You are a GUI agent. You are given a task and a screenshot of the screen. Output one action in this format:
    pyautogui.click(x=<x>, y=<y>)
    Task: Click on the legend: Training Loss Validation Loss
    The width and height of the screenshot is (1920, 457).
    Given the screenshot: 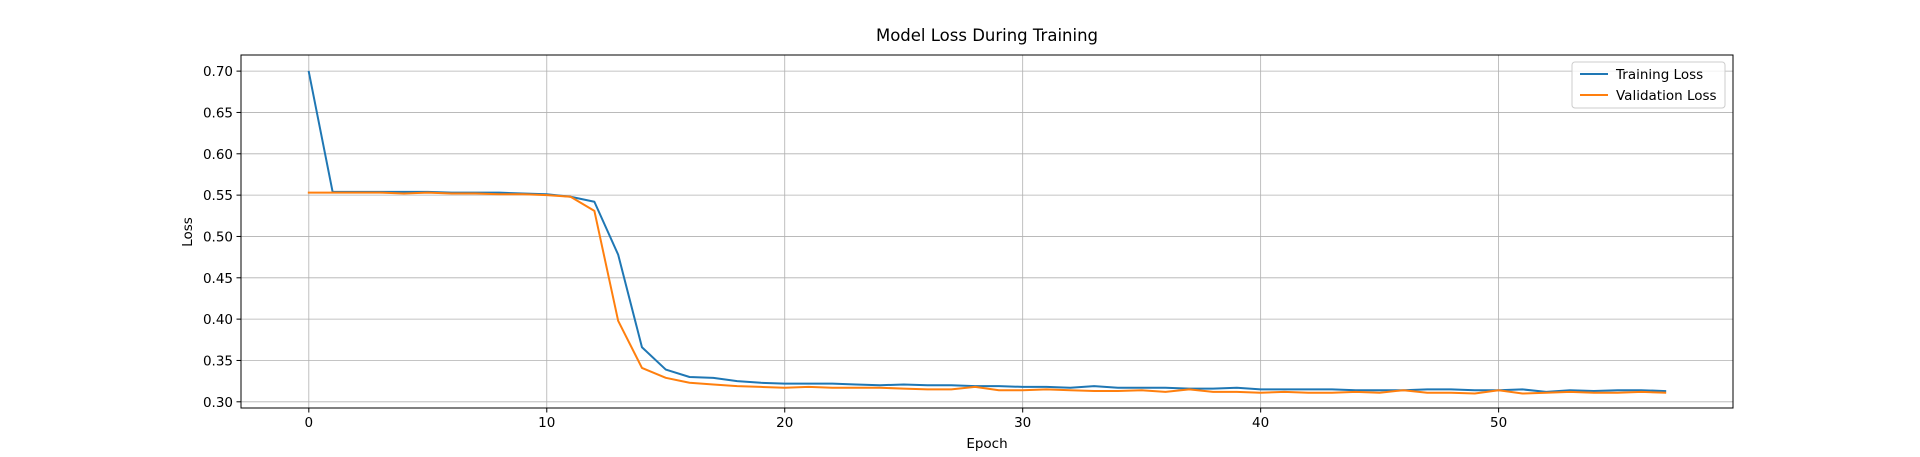 What is the action you would take?
    pyautogui.click(x=1648, y=85)
    